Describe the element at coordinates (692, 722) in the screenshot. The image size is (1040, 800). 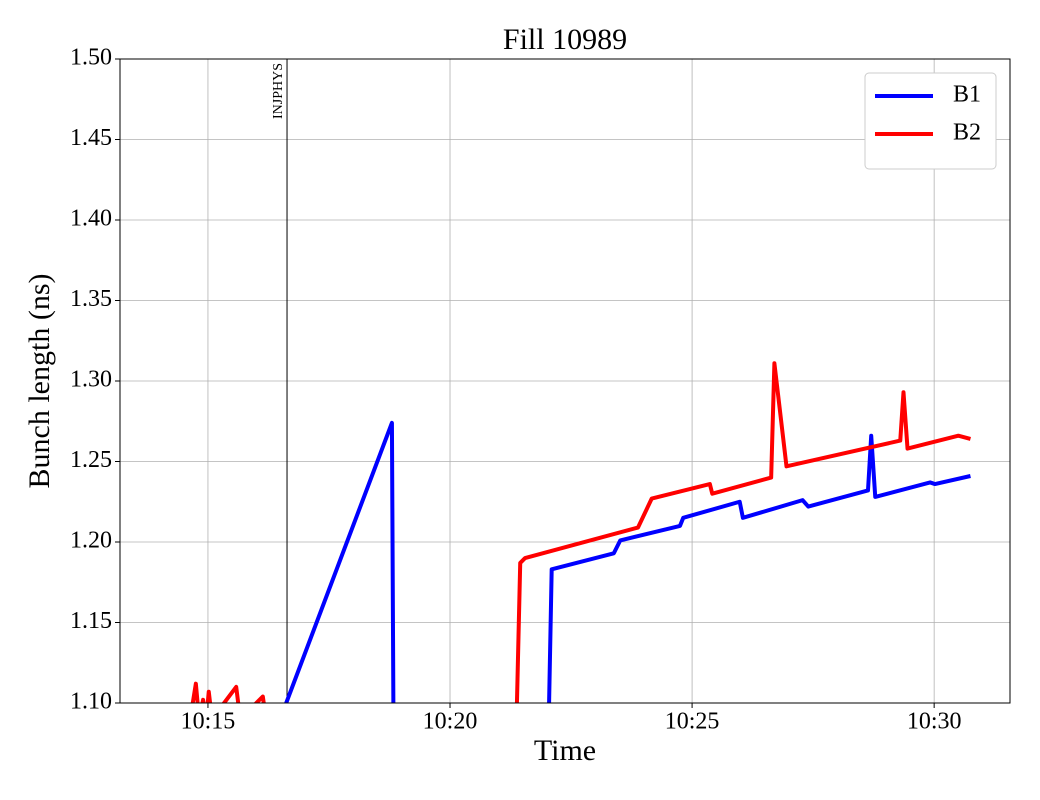
I see `x-tick-label: 10:25` at that location.